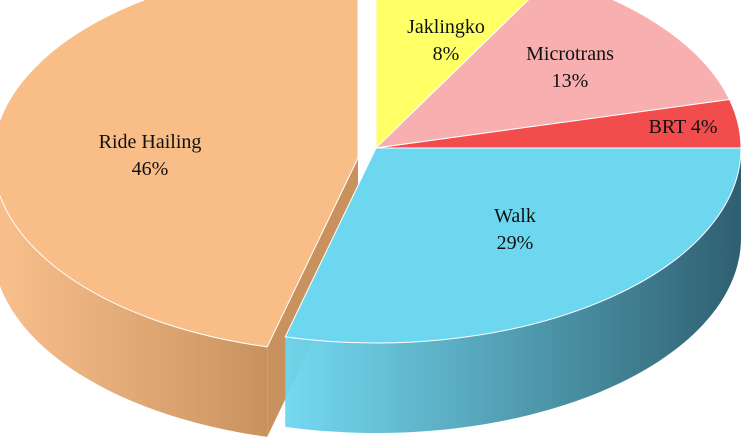  Describe the element at coordinates (515, 216) in the screenshot. I see `data-label-name-walk: Walk` at that location.